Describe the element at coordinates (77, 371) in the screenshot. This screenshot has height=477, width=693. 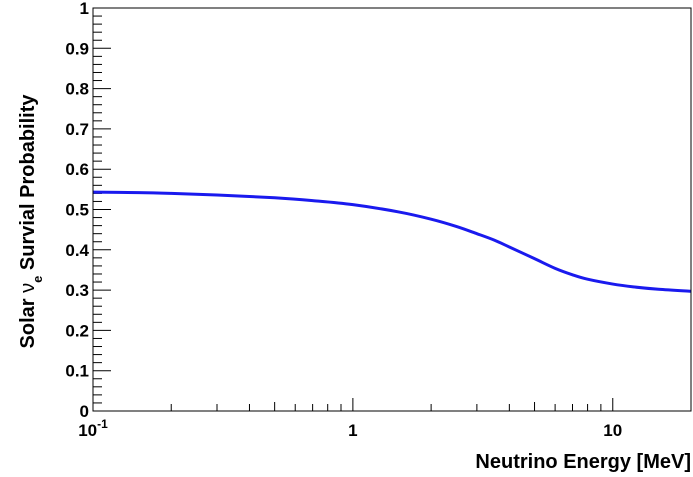
I see `y-tick-label: 0.1` at that location.